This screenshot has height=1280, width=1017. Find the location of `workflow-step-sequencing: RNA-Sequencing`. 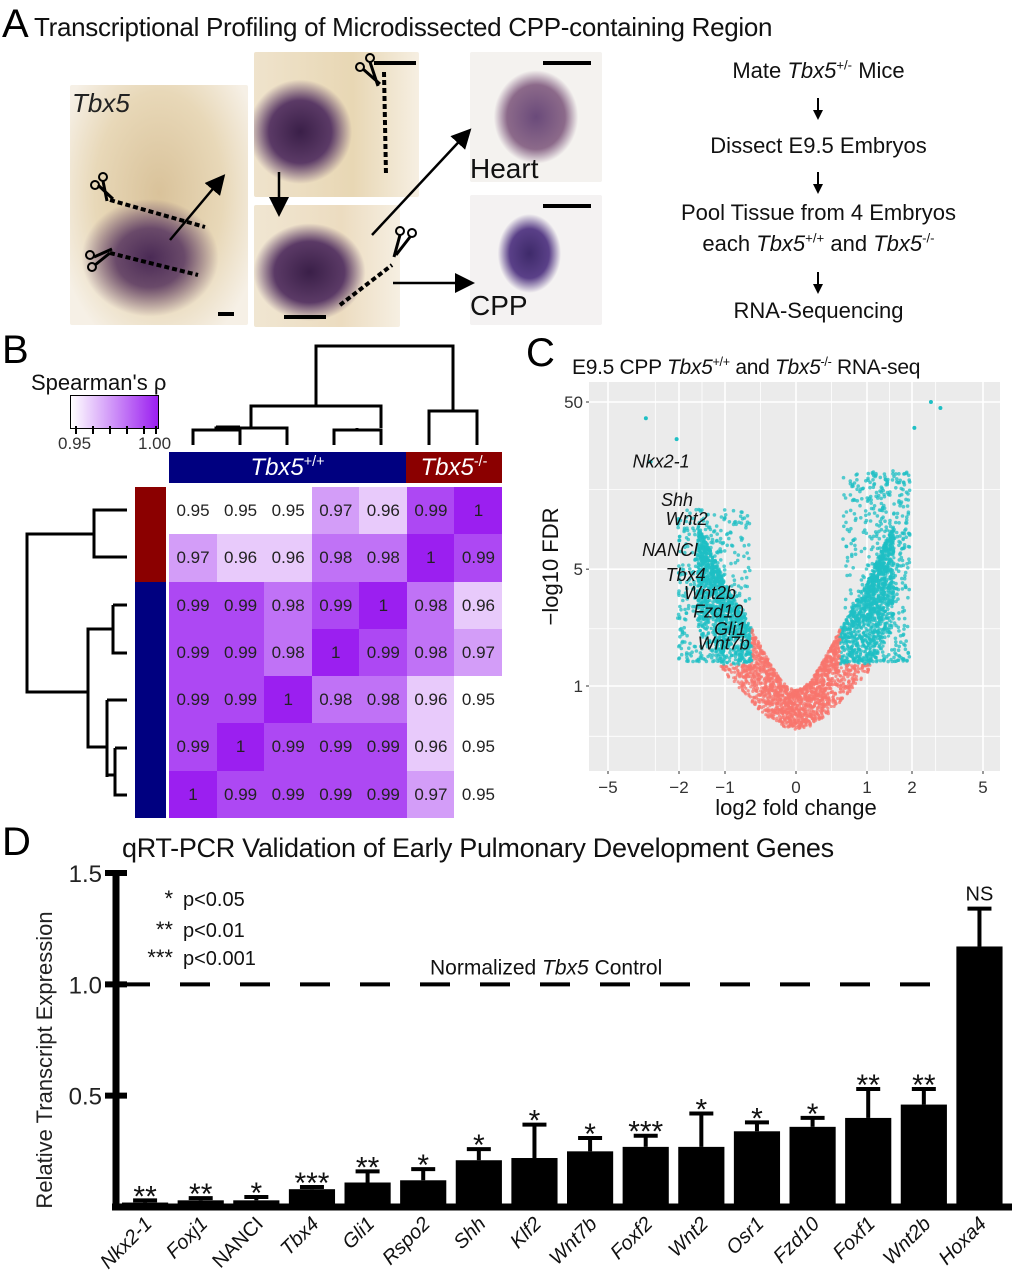

workflow-step-sequencing: RNA-Sequencing is located at coordinates (818, 310).